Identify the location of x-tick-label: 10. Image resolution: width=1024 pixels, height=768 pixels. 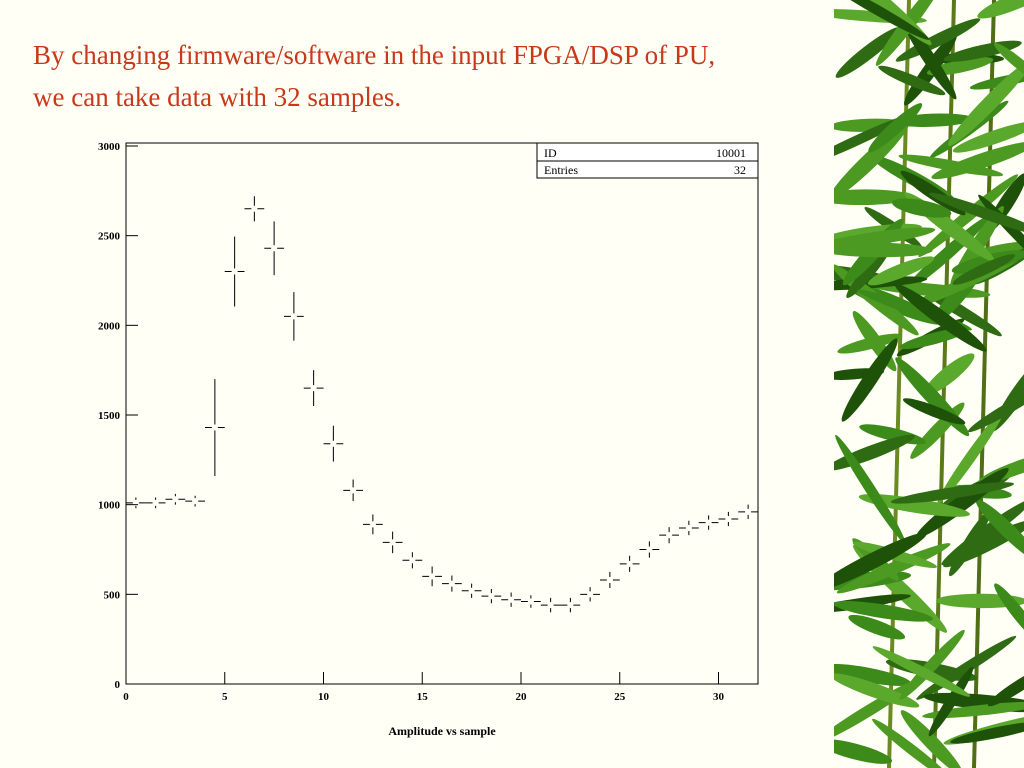
(324, 697).